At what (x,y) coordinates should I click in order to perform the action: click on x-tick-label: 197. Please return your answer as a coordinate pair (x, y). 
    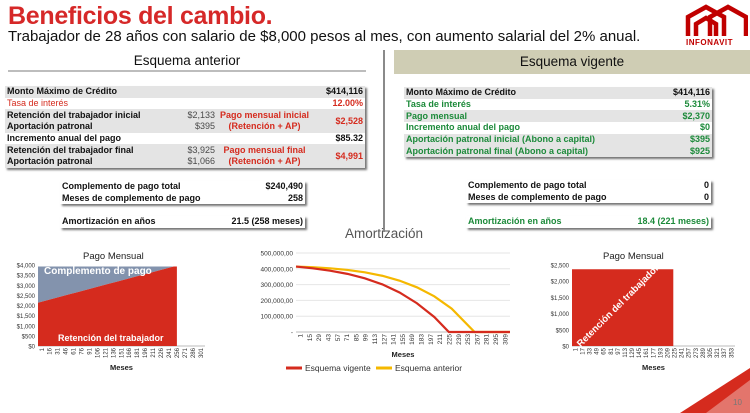
    Looking at the image, I should click on (431, 339).